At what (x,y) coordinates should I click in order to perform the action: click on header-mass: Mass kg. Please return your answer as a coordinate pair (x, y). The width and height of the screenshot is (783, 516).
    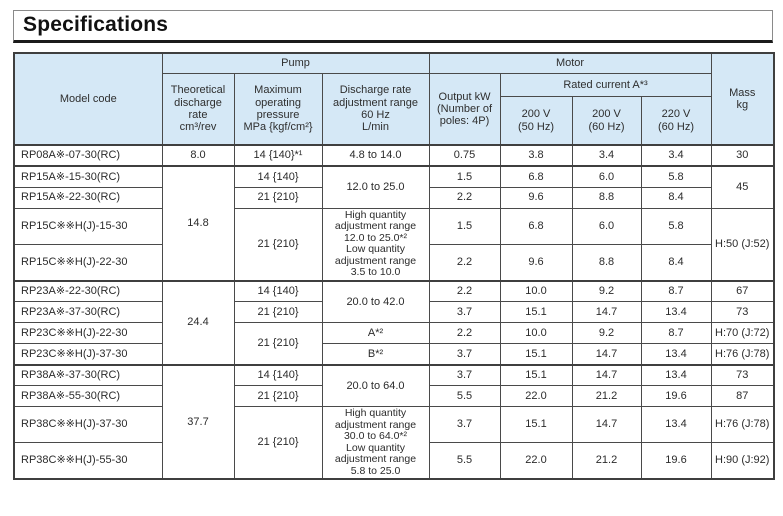
    Looking at the image, I should click on (742, 99).